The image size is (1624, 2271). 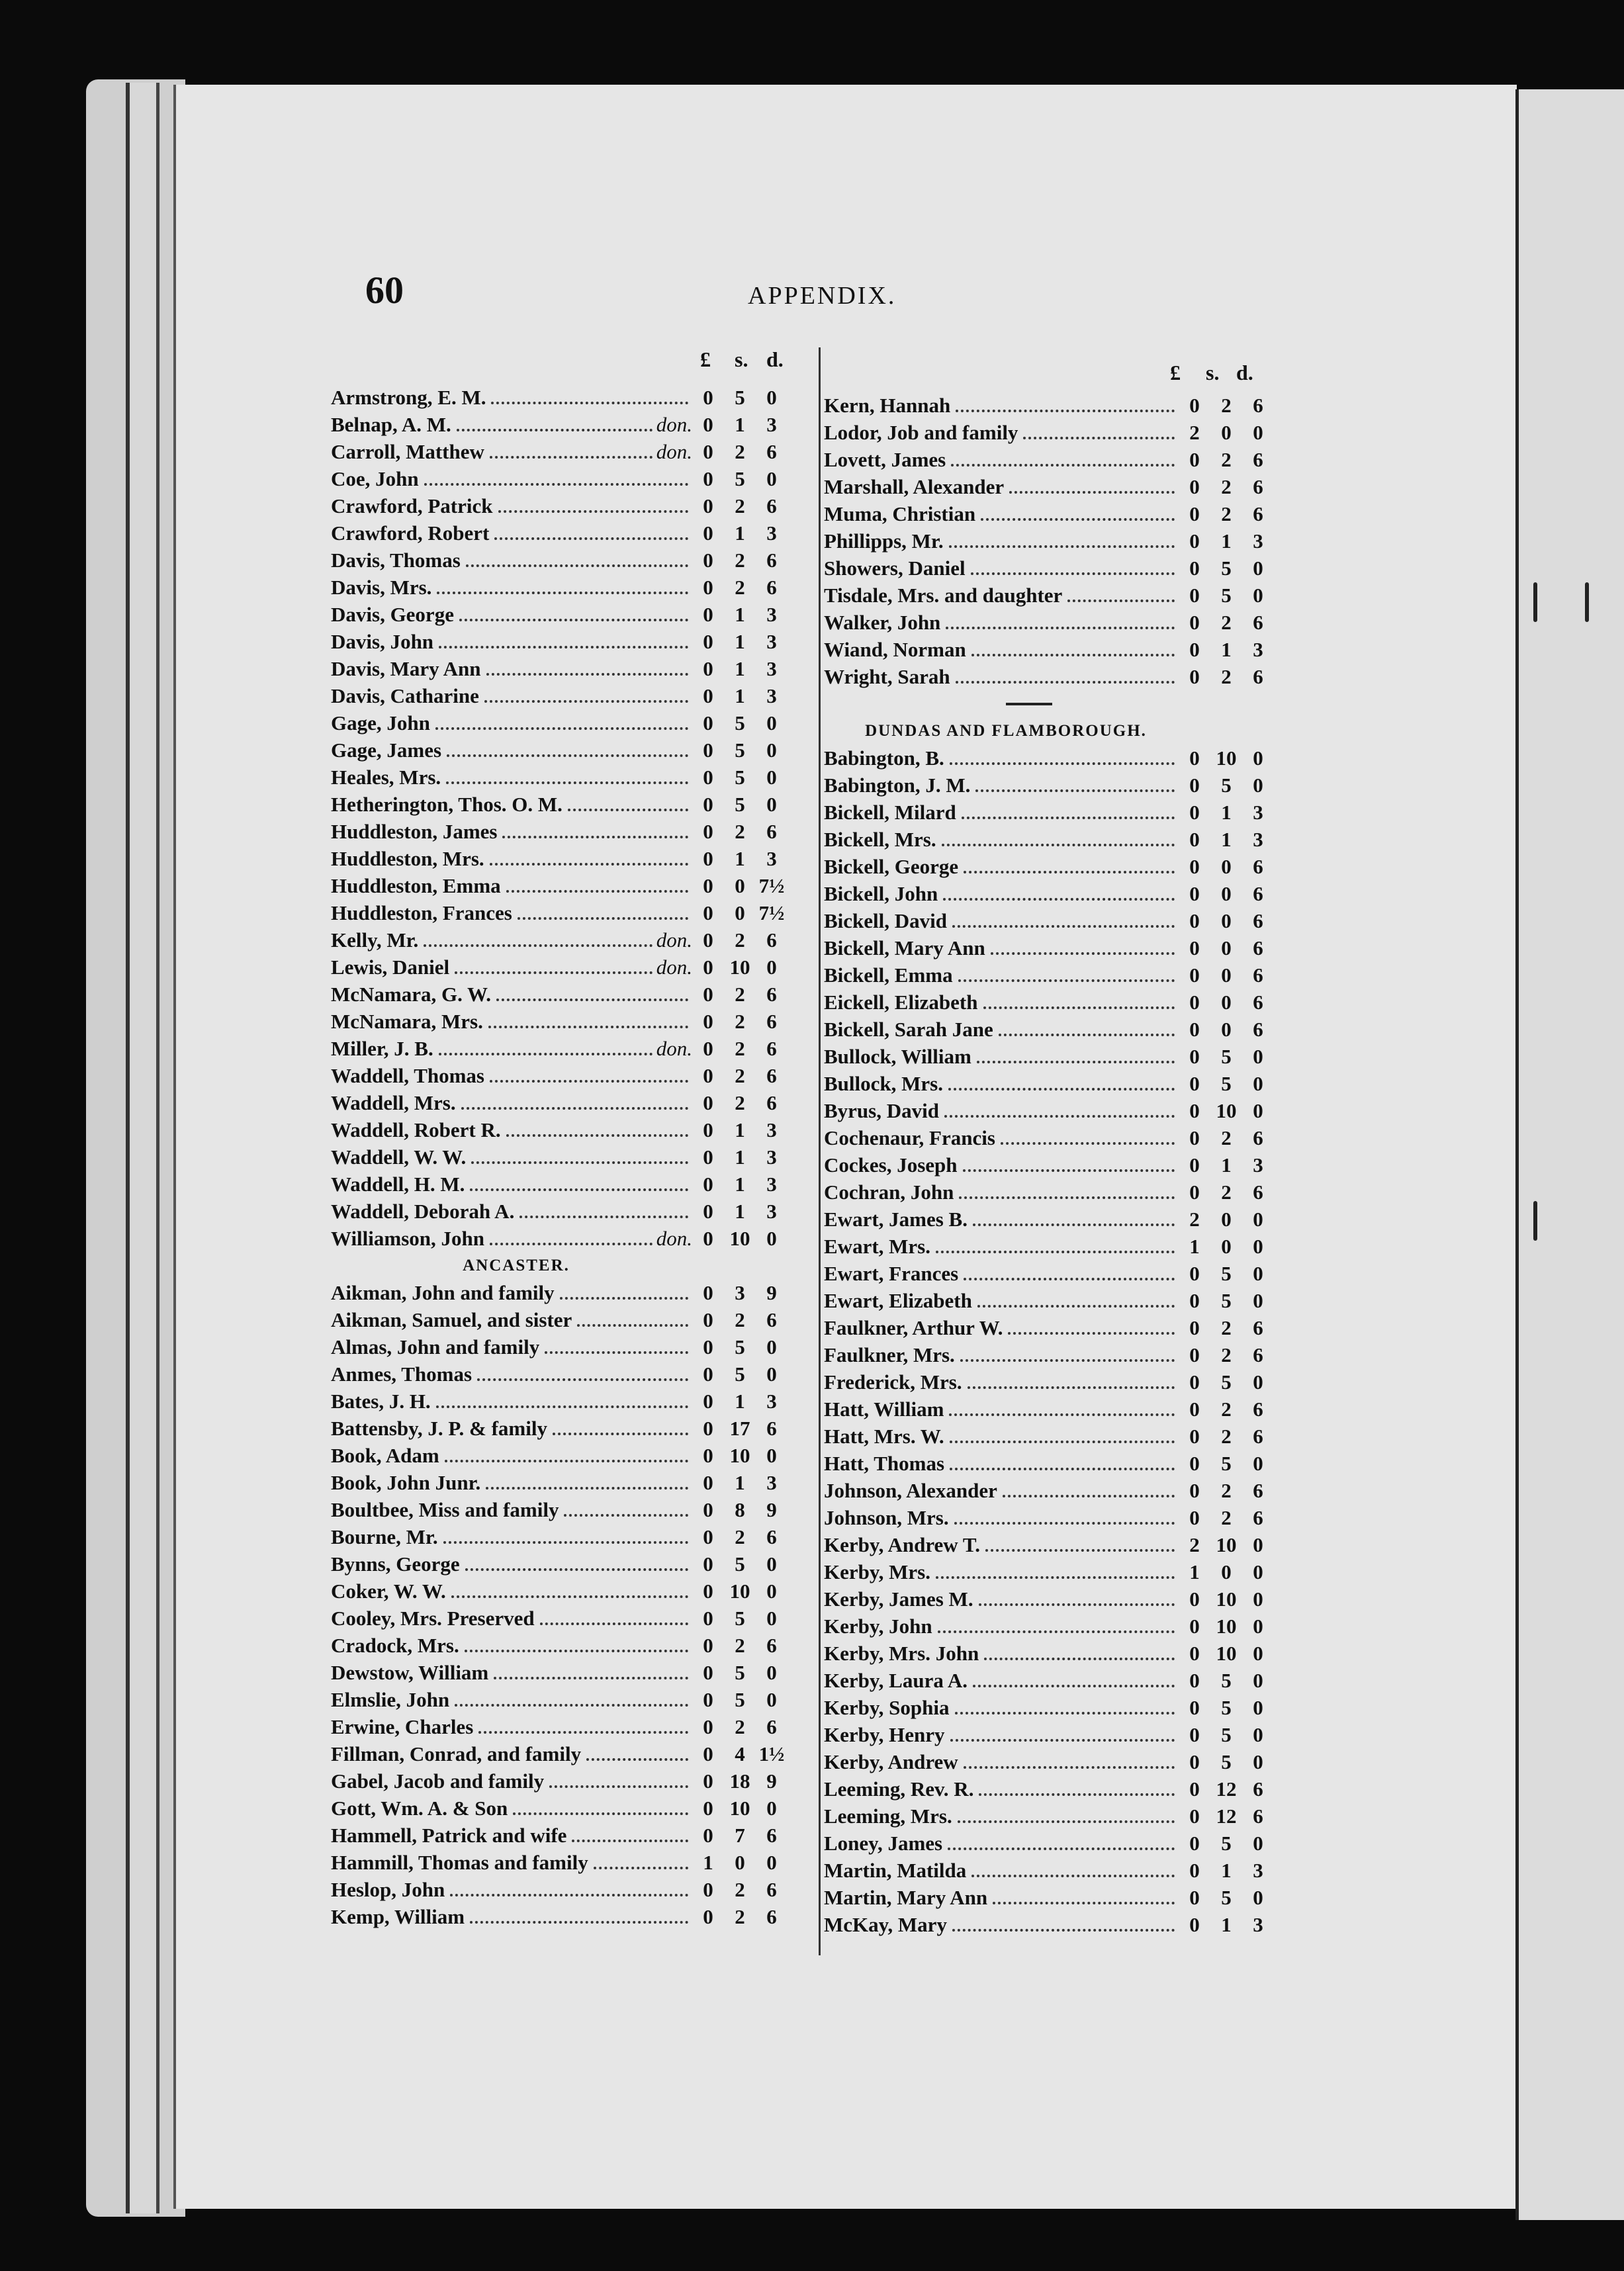 What do you see at coordinates (423, 1211) in the screenshot?
I see `subscriber-name: Waddell, Deborah A.` at bounding box center [423, 1211].